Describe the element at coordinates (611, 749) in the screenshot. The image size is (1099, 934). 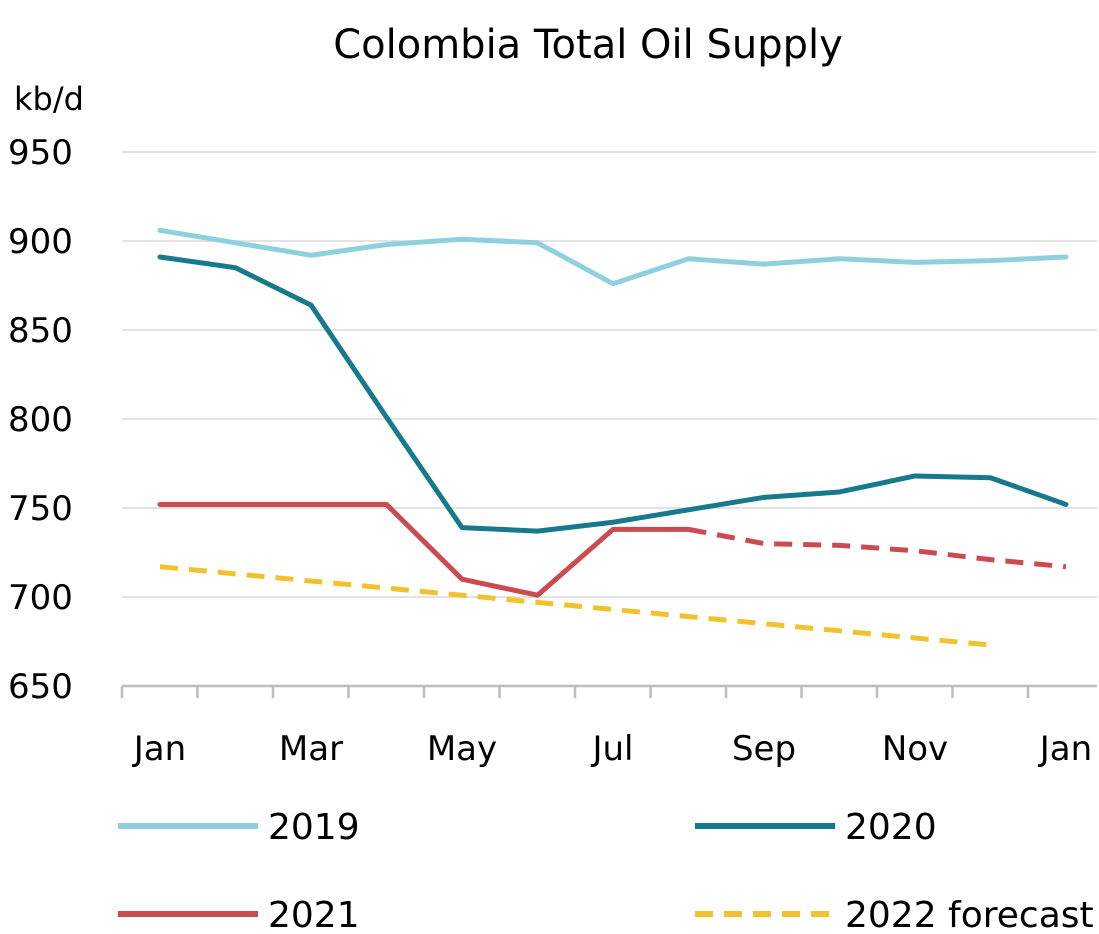
I see `x-tick-label: Jul` at that location.